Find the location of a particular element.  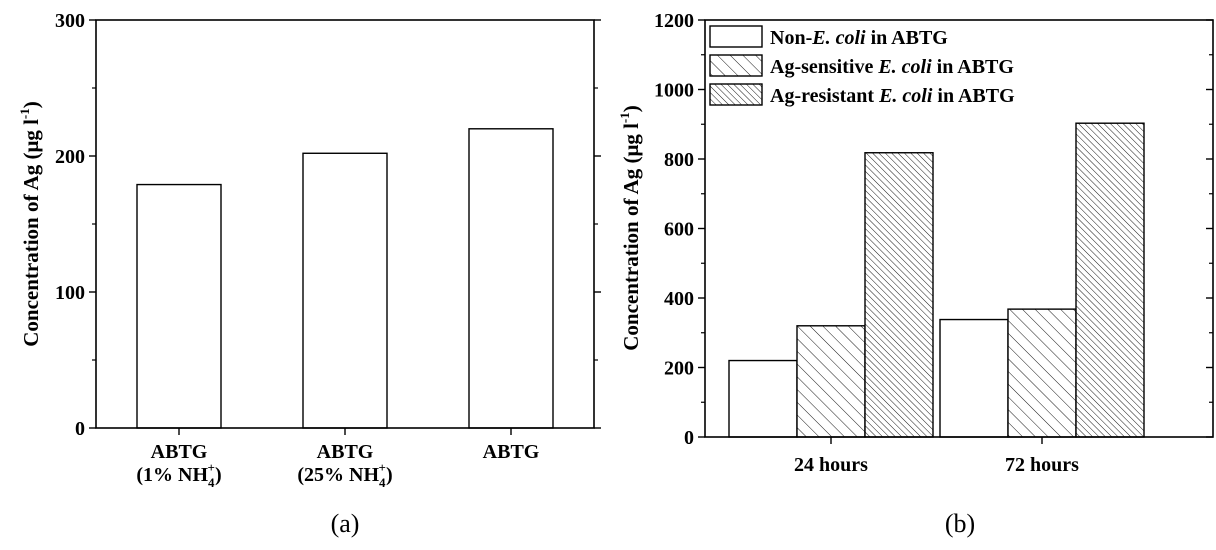

y-axis-label-a: Concentration of Ag (μg l-1) is located at coordinates (30, 224).